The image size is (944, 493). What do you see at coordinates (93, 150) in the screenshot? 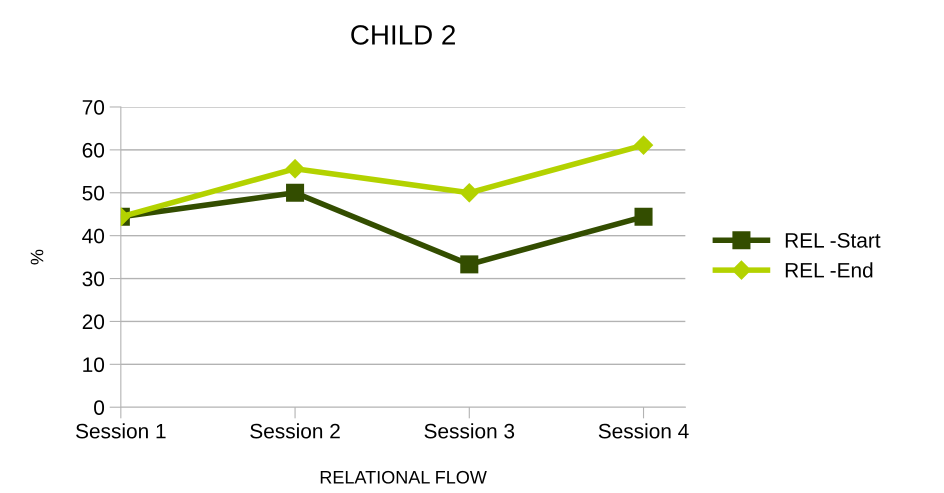
I see `y-tick-label: 60` at bounding box center [93, 150].